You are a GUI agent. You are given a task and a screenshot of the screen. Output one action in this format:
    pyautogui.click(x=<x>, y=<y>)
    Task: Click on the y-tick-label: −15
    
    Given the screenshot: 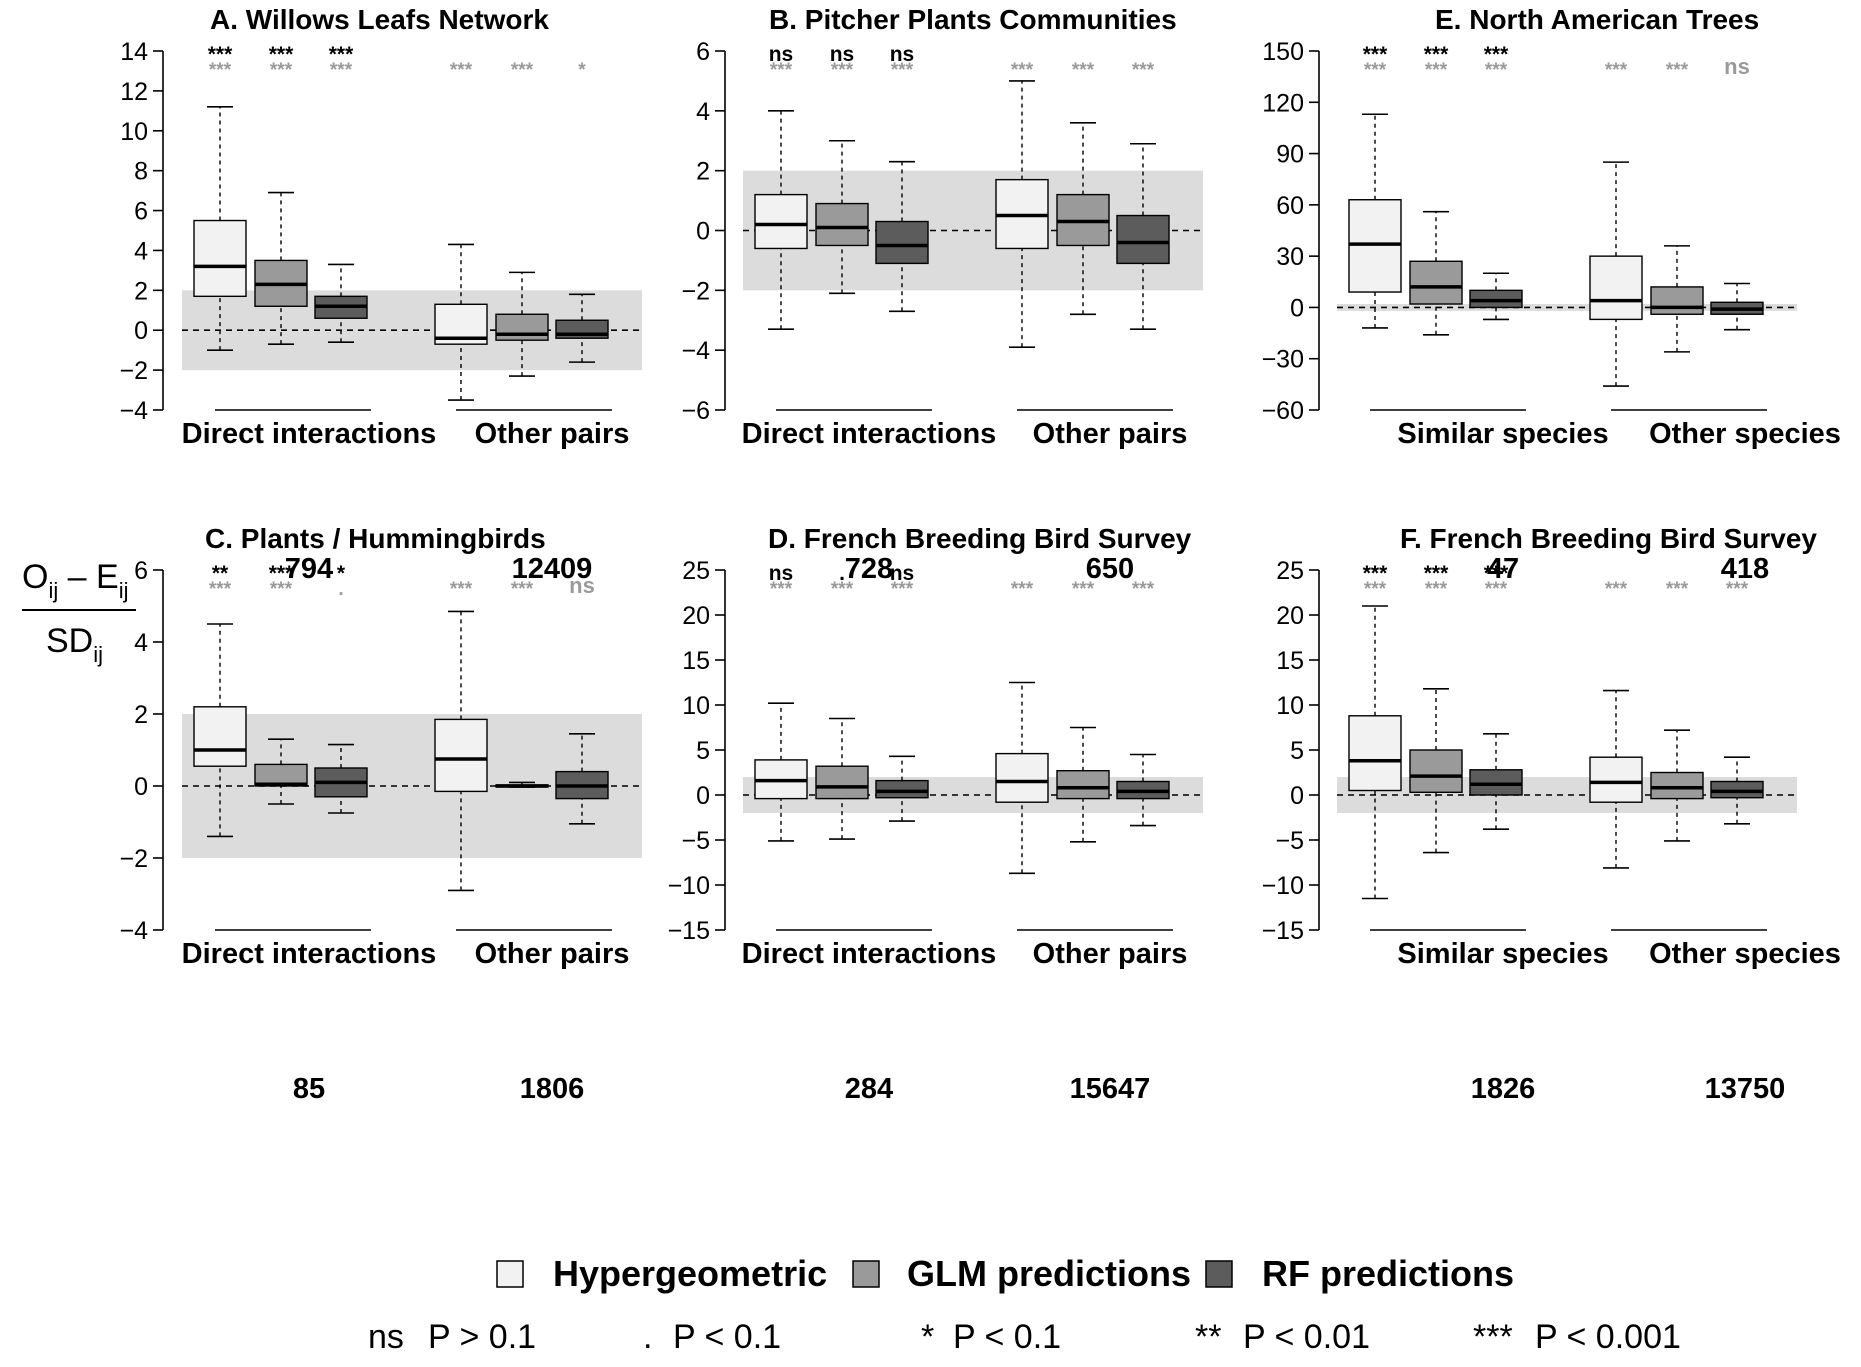 What is the action you would take?
    pyautogui.click(x=689, y=931)
    